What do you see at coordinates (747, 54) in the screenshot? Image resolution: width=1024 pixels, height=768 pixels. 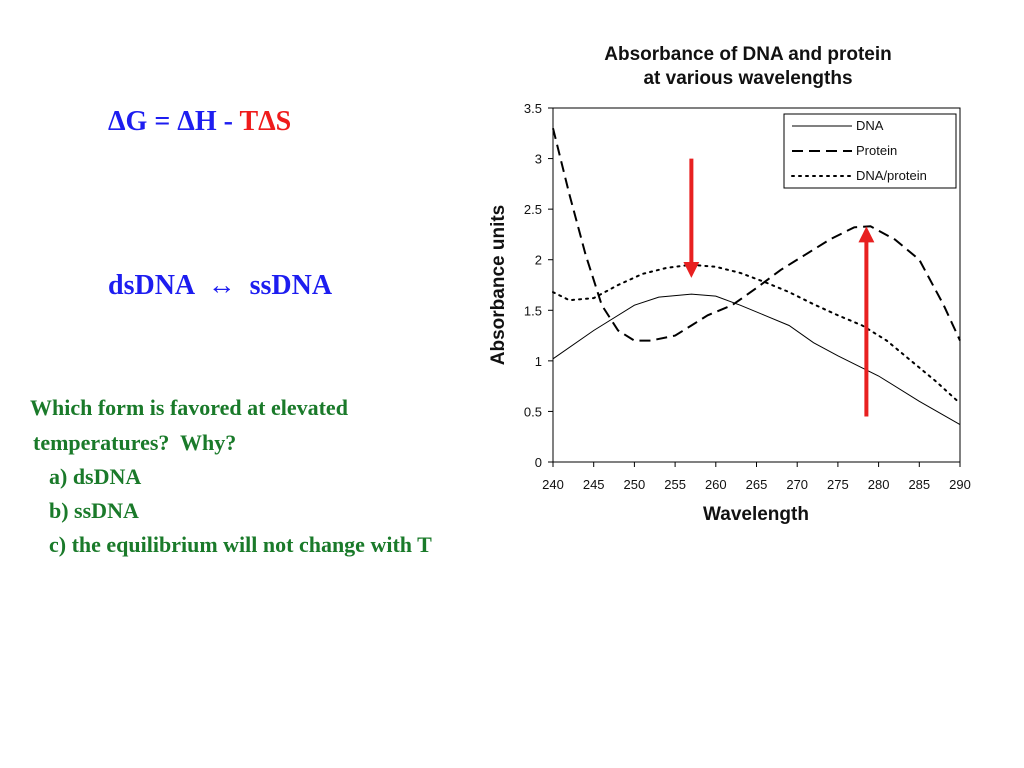 I see `chart-title: Absorbance of DNA and protein` at bounding box center [747, 54].